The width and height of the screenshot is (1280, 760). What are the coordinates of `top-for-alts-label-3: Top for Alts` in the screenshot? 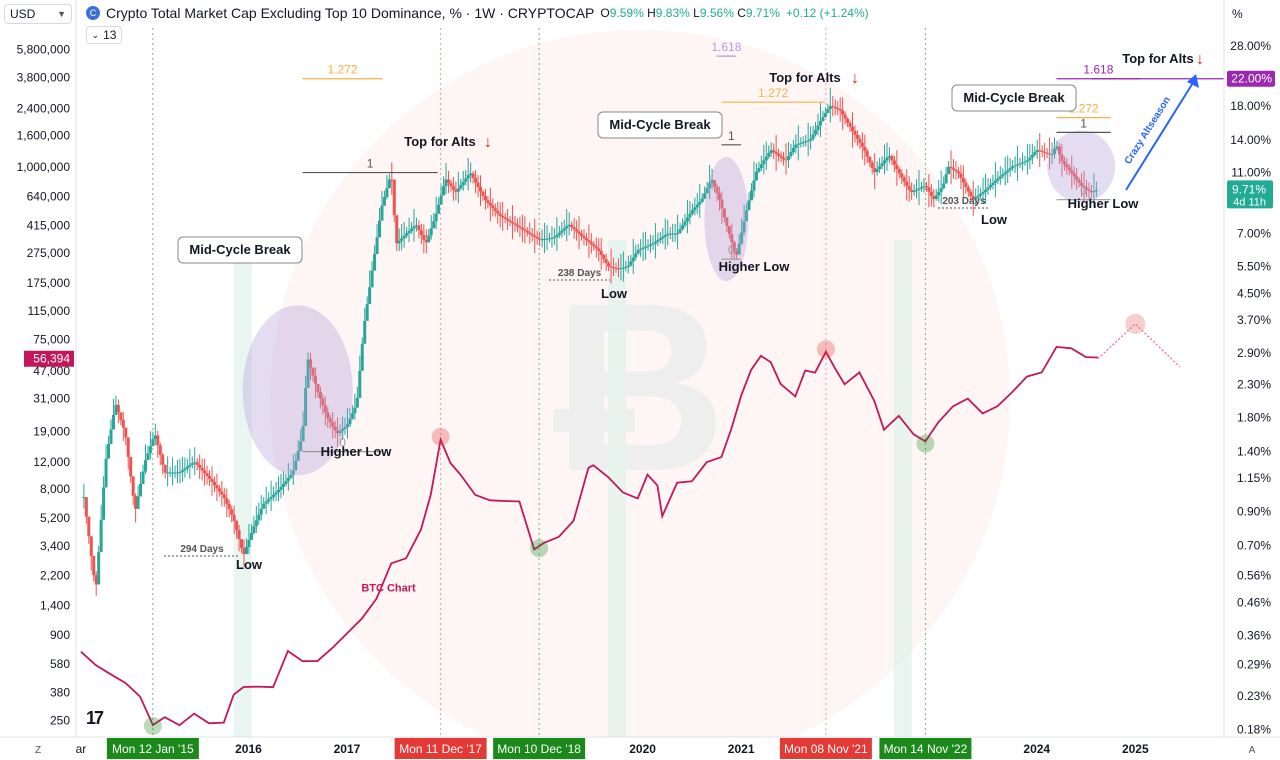 It's located at (1158, 58).